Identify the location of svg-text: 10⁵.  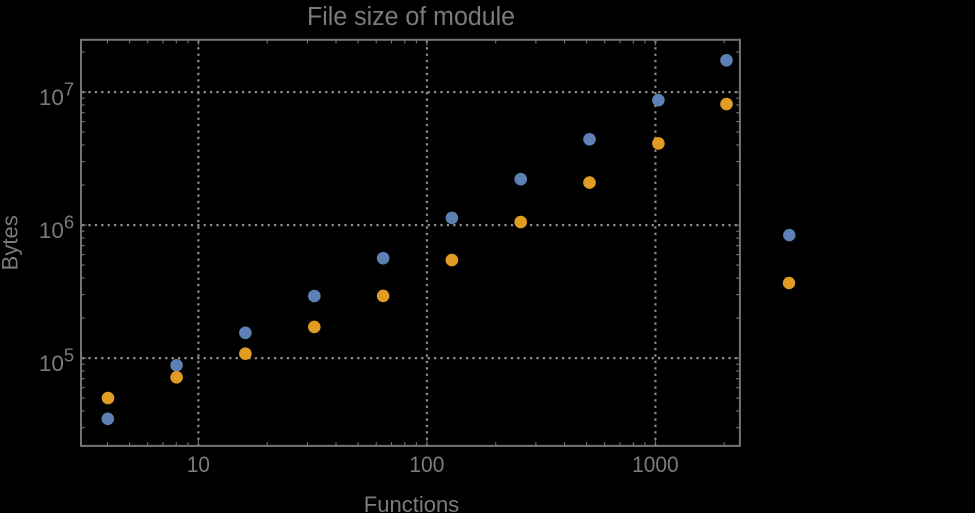
(56, 360).